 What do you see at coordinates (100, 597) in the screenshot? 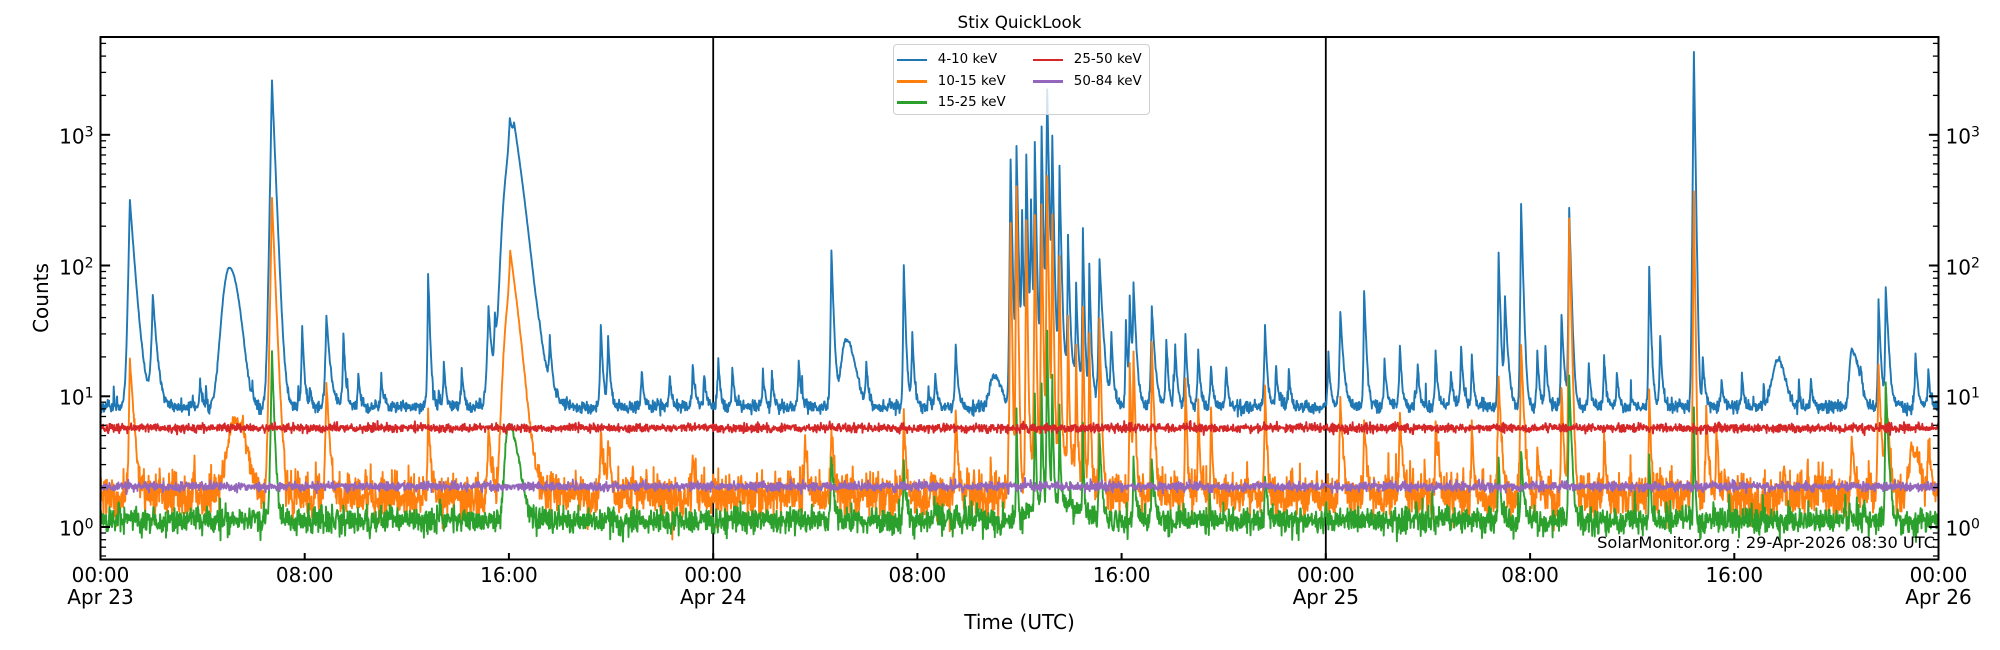
I see `x-tick-date-label: Apr 23` at bounding box center [100, 597].